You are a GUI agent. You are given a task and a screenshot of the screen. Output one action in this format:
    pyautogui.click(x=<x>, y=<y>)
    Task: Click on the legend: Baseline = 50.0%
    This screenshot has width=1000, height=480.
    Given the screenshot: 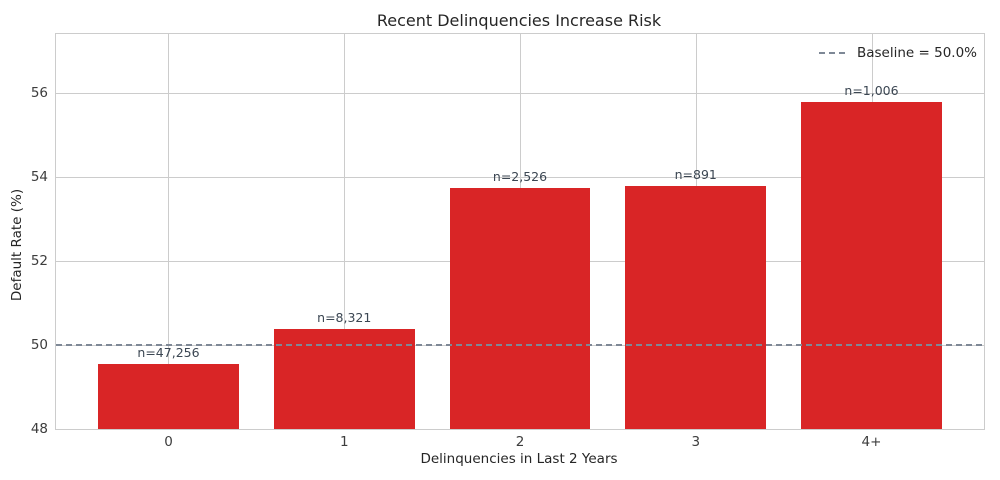 What is the action you would take?
    pyautogui.click(x=897, y=53)
    